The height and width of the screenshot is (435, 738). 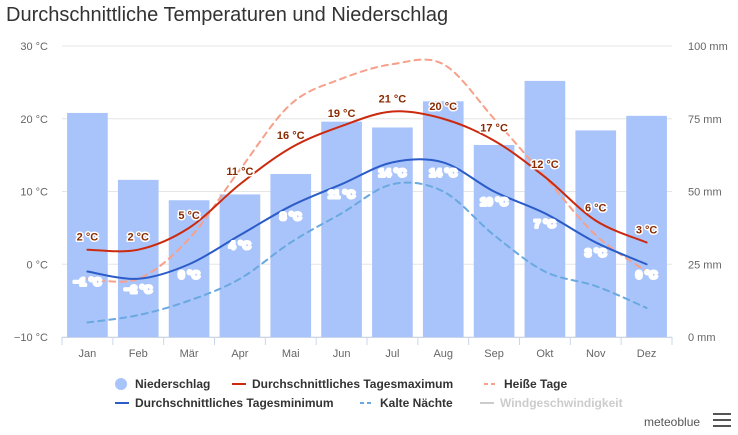 What do you see at coordinates (87, 283) in the screenshot?
I see `min-temp-data-label: −1 °C` at bounding box center [87, 283].